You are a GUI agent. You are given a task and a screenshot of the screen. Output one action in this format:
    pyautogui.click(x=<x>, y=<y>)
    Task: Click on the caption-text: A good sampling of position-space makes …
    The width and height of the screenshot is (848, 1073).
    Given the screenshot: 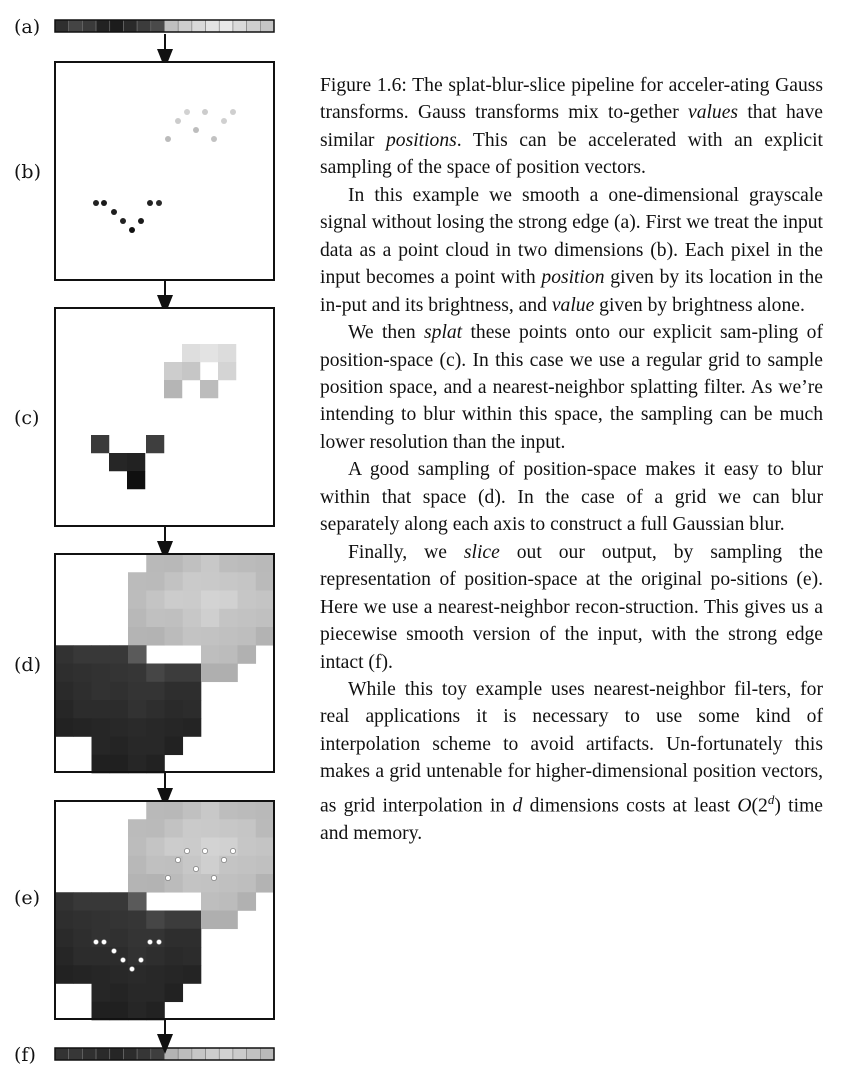 What is the action you would take?
    pyautogui.click(x=571, y=497)
    